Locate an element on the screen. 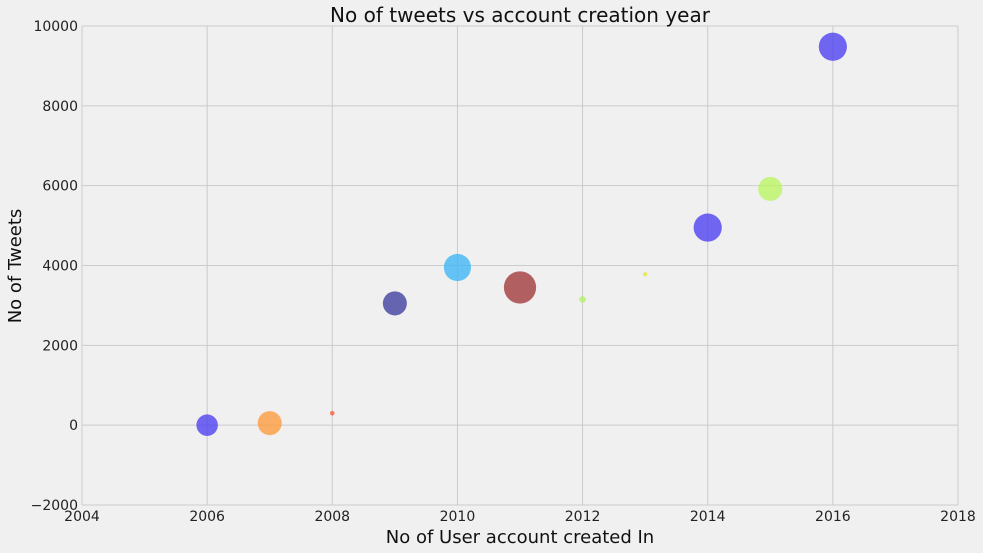  x-axis-ticks: 2004 2006 2008 2010 2012 2014 2016 2018 is located at coordinates (520, 517).